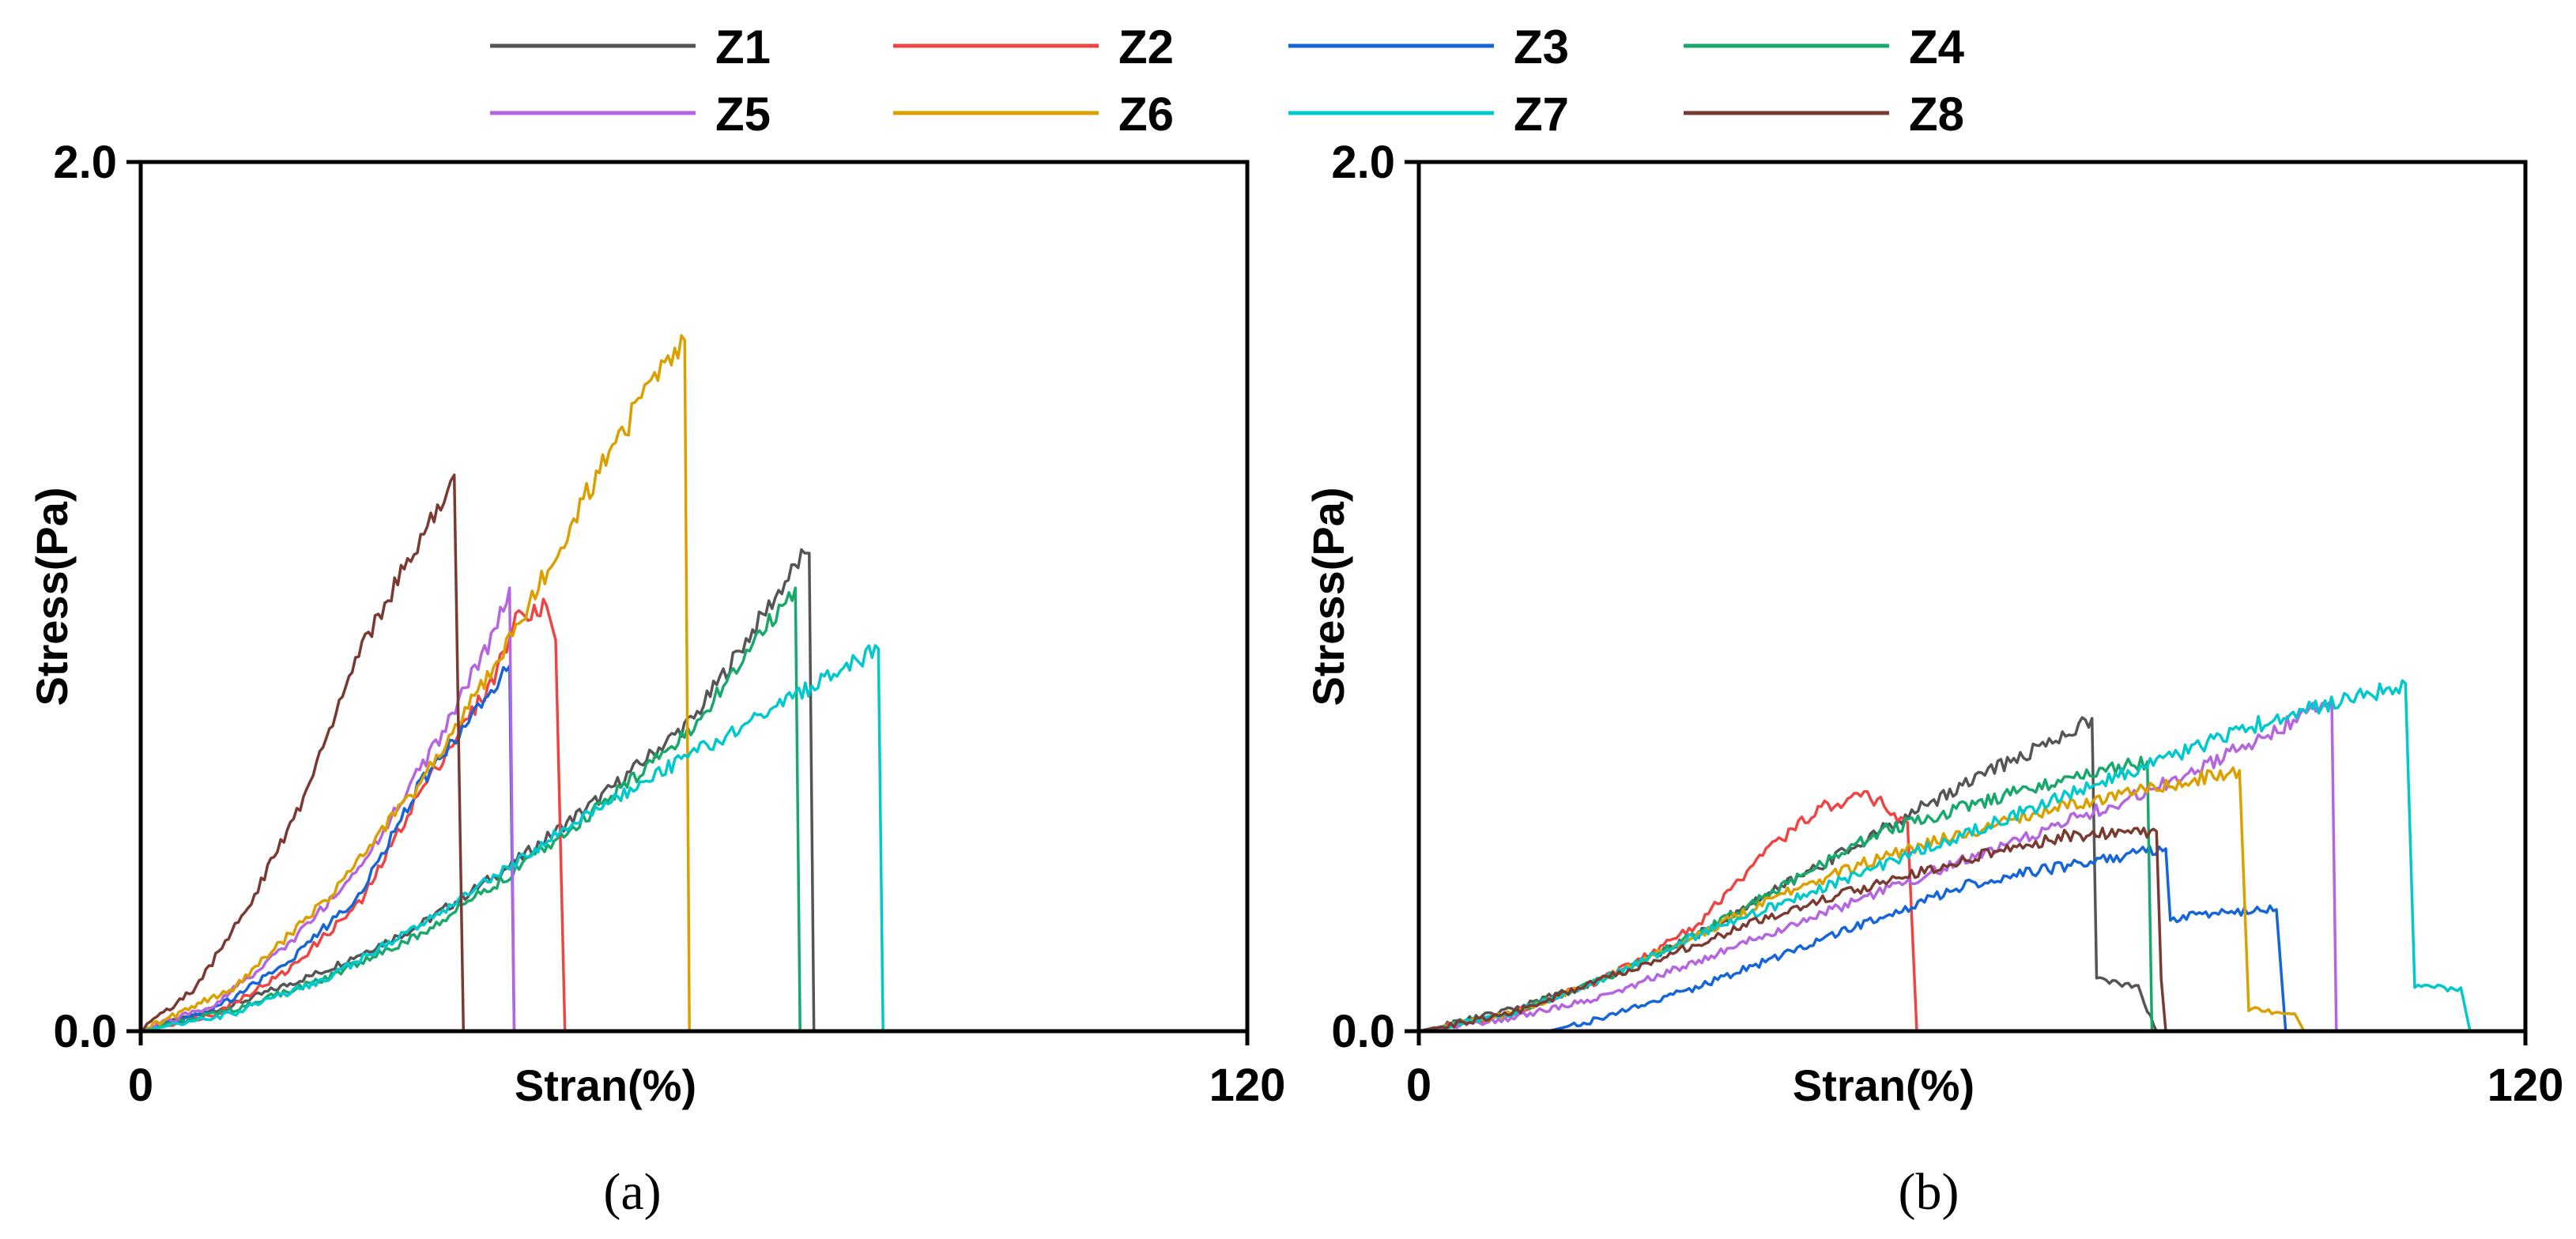  What do you see at coordinates (1929, 1192) in the screenshot?
I see `panel-label: (b)` at bounding box center [1929, 1192].